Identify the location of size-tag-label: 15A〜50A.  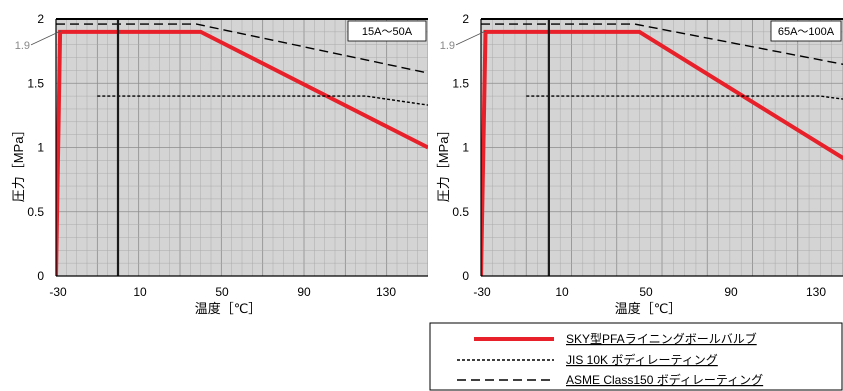
(387, 32).